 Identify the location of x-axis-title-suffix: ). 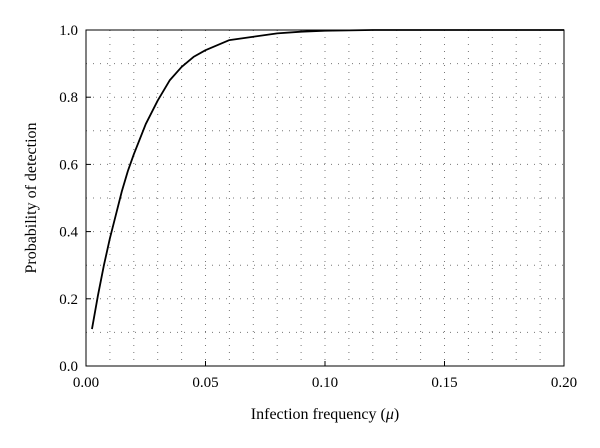
(396, 414).